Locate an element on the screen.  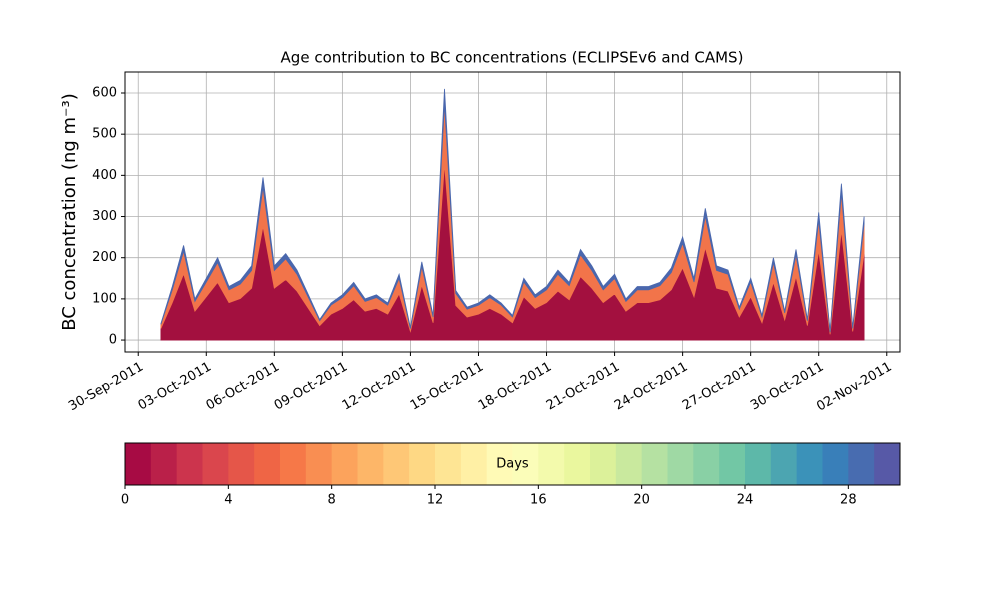
colorbar-label: Days is located at coordinates (512, 464).